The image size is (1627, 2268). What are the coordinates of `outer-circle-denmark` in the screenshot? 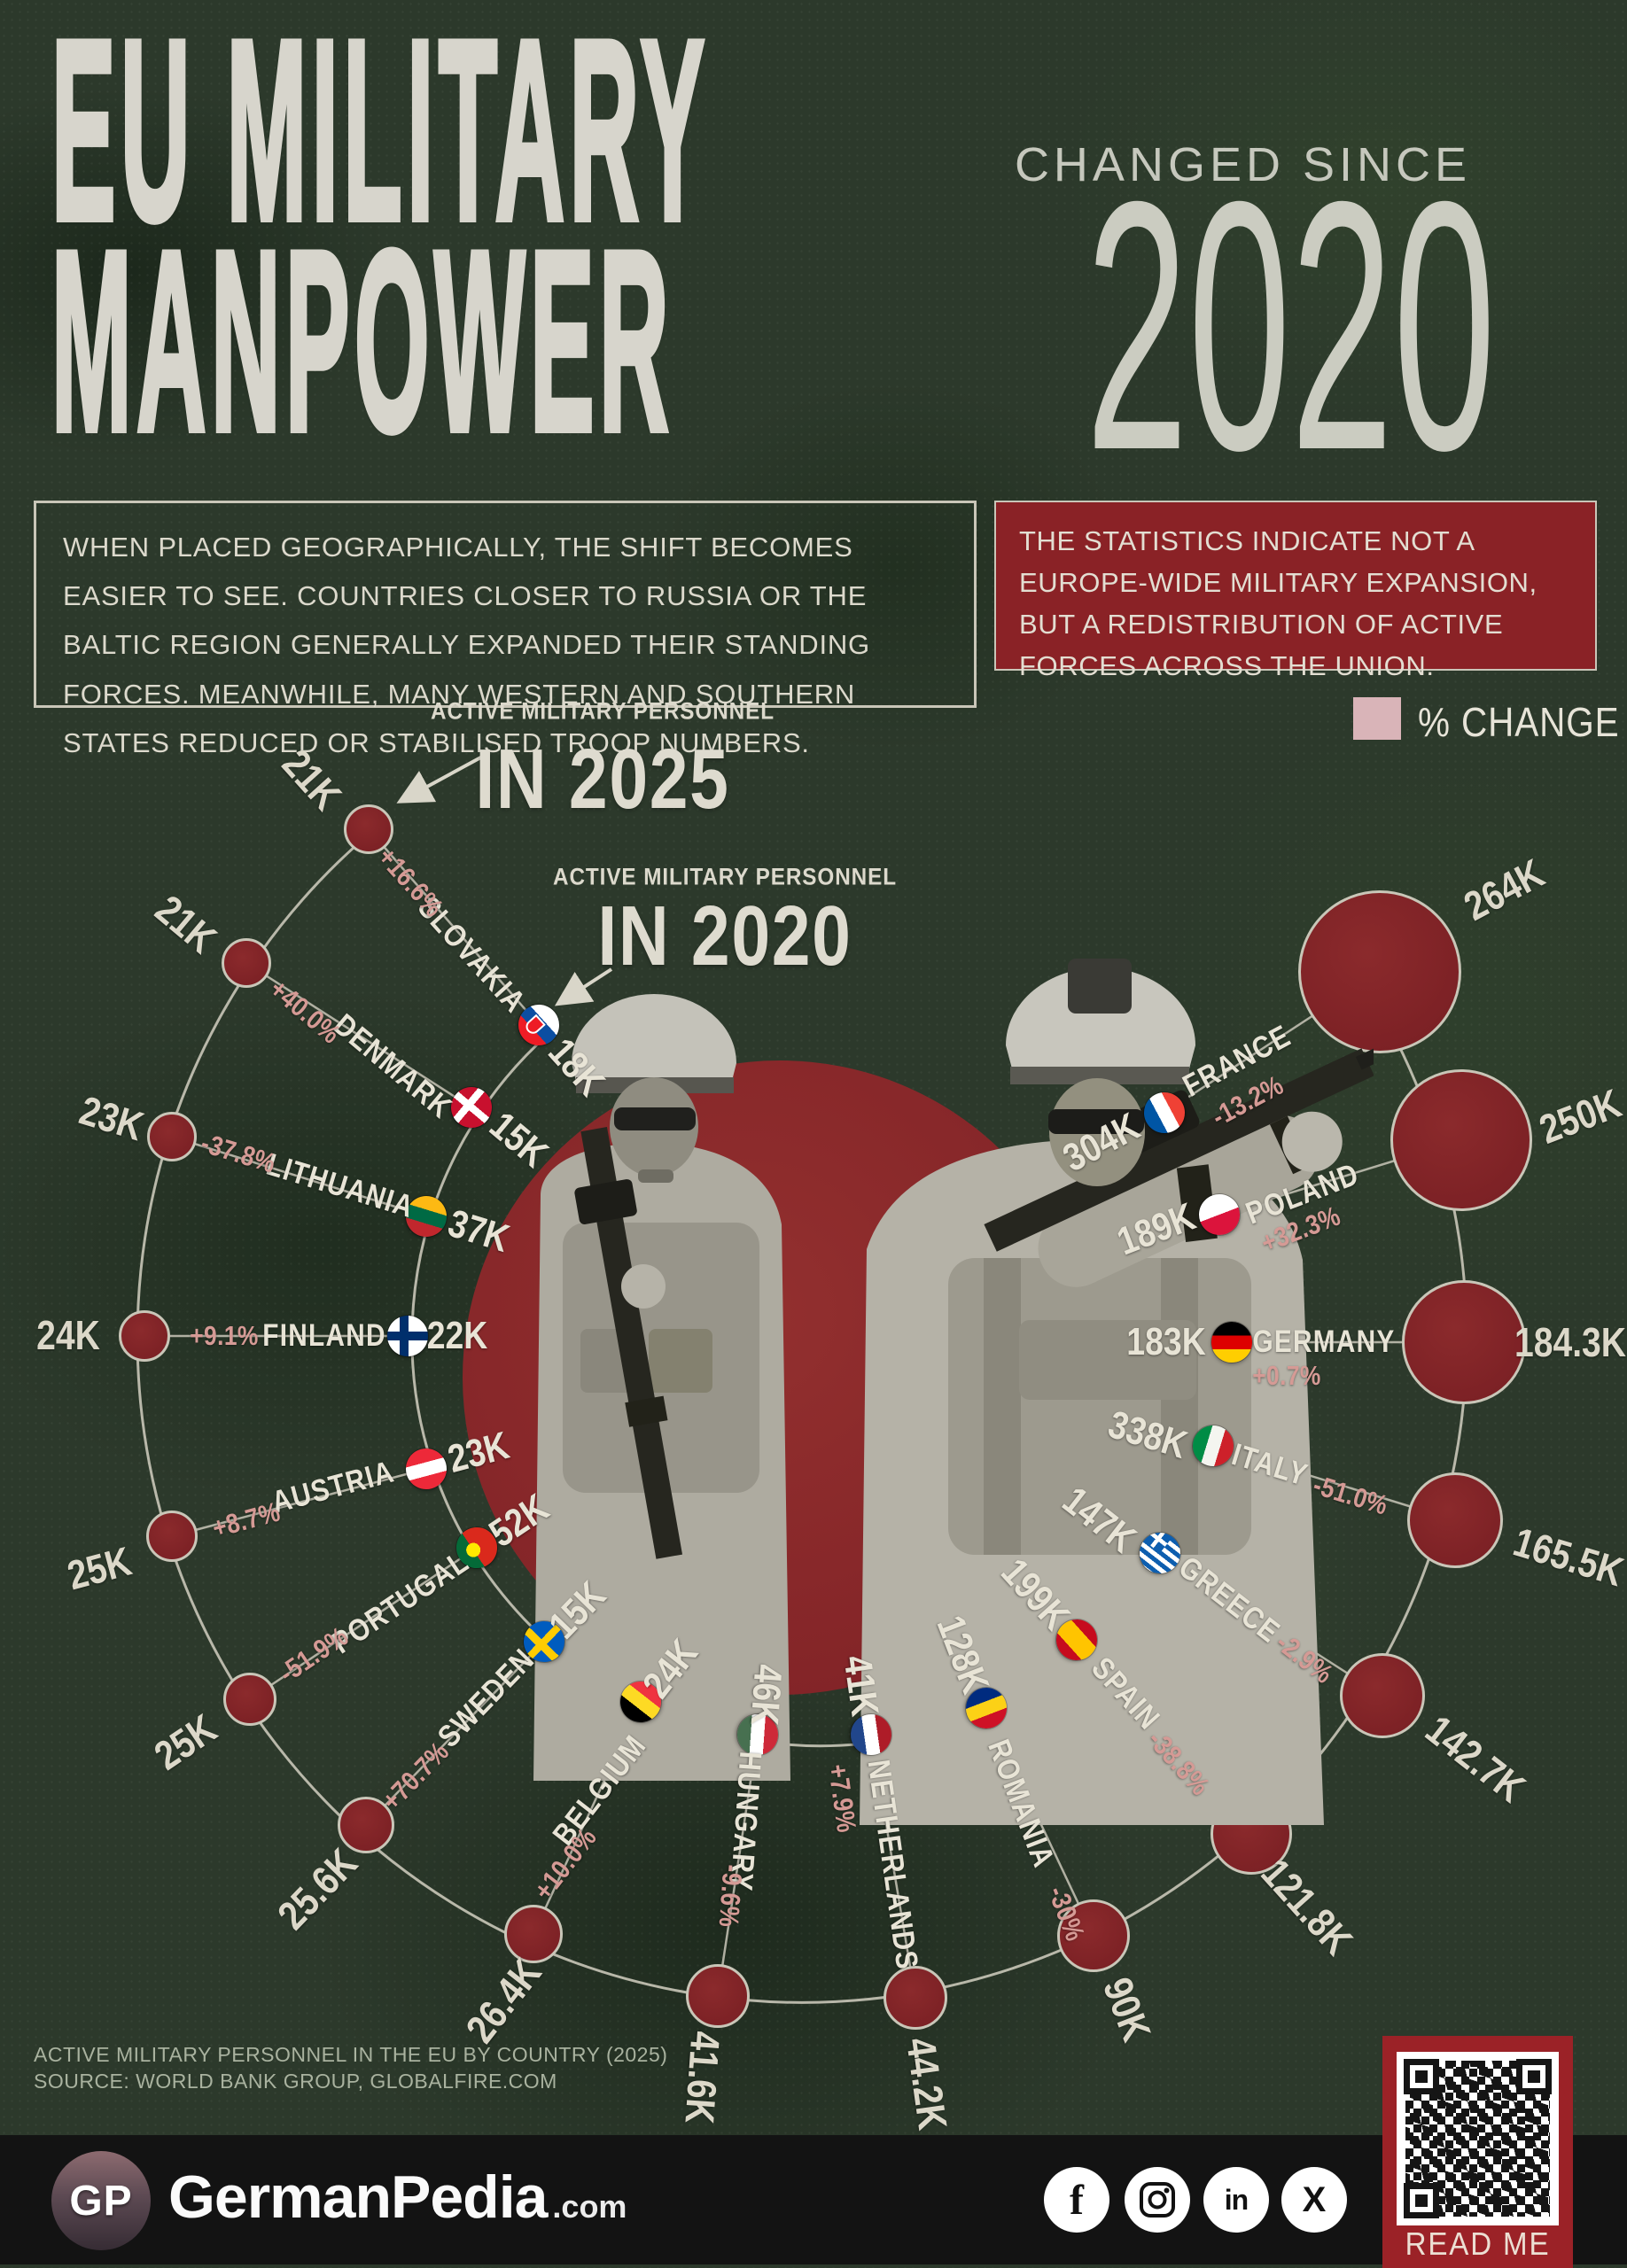 It's located at (246, 963).